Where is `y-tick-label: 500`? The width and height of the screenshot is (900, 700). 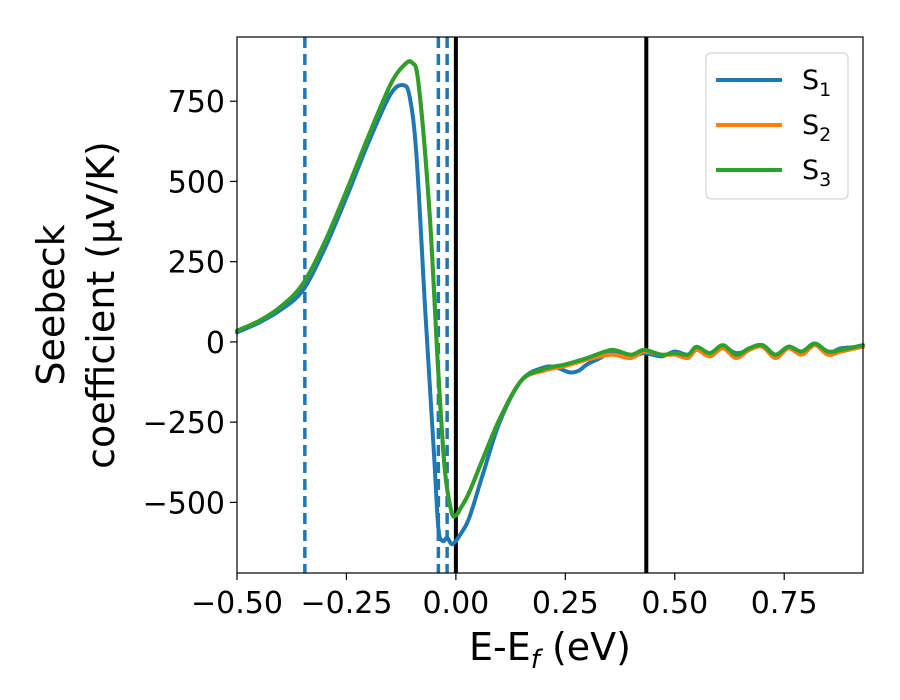 y-tick-label: 500 is located at coordinates (196, 182).